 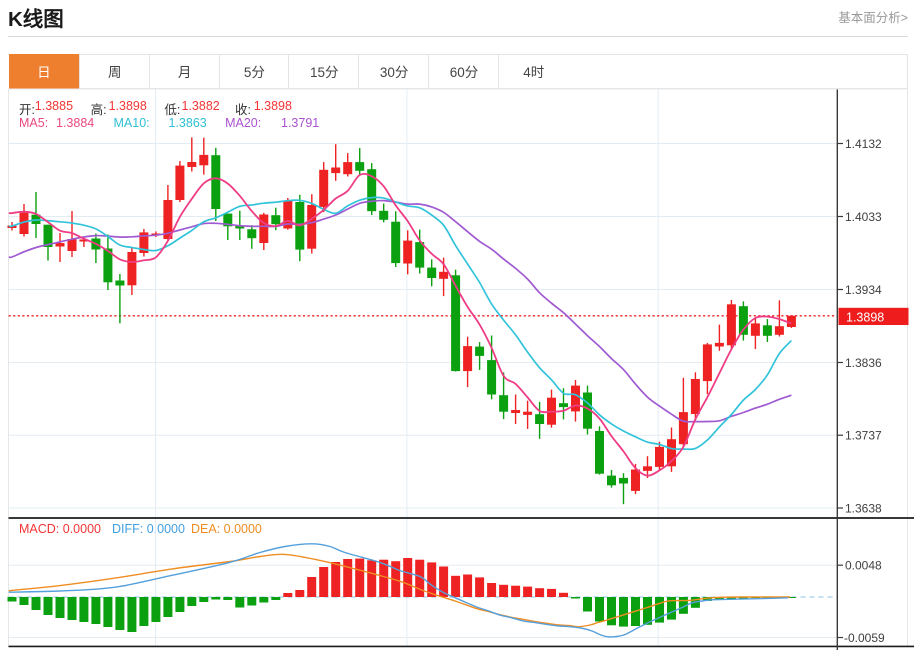 I want to click on svg-text: 1.3898, so click(x=865, y=317).